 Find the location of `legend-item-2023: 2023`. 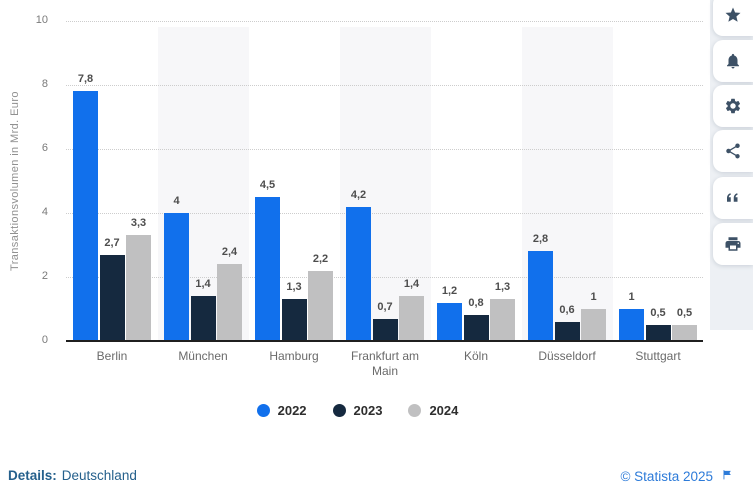

legend-item-2023: 2023 is located at coordinates (357, 410).